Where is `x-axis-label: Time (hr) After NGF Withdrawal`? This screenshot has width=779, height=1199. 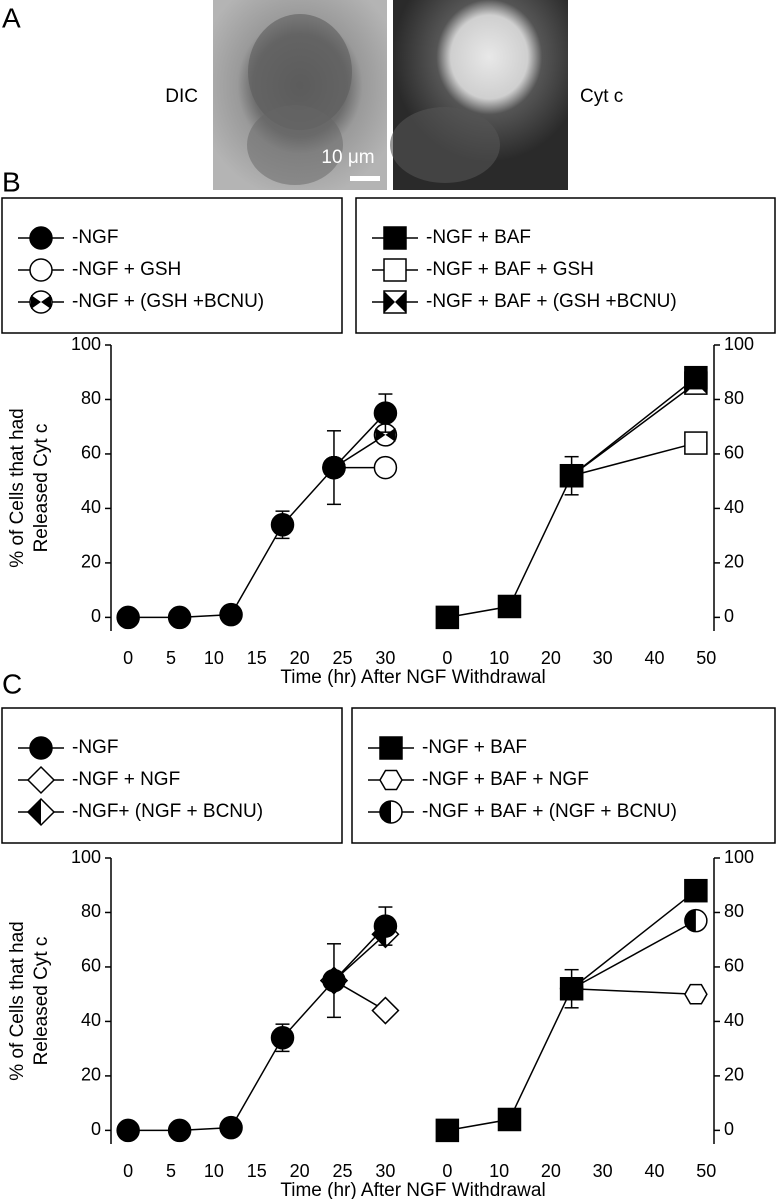 x-axis-label: Time (hr) After NGF Withdrawal is located at coordinates (412, 677).